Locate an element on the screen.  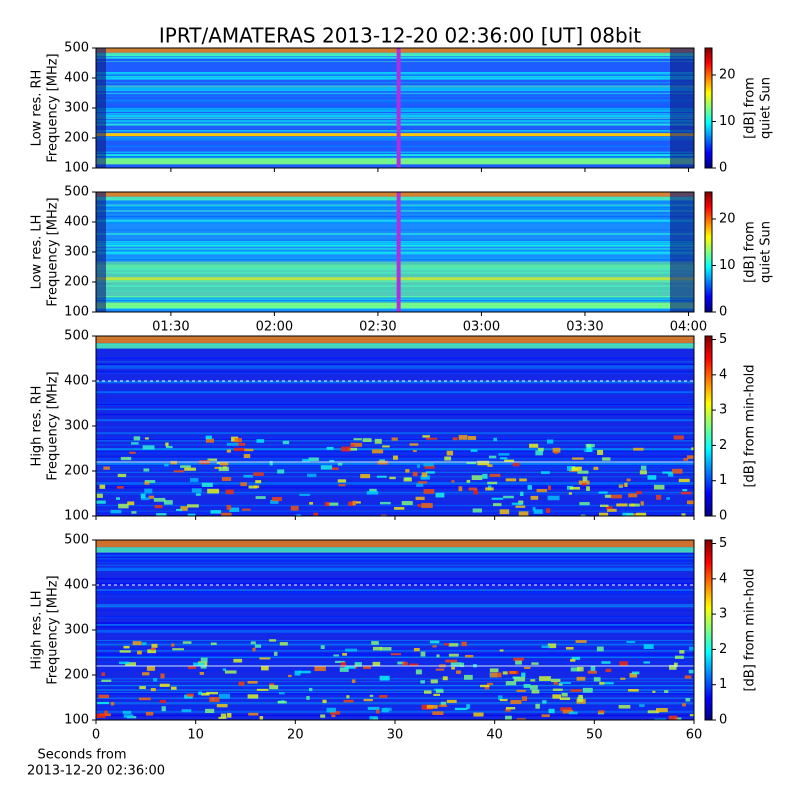
y-axis-label: Frequency [MHz] is located at coordinates (53, 425).